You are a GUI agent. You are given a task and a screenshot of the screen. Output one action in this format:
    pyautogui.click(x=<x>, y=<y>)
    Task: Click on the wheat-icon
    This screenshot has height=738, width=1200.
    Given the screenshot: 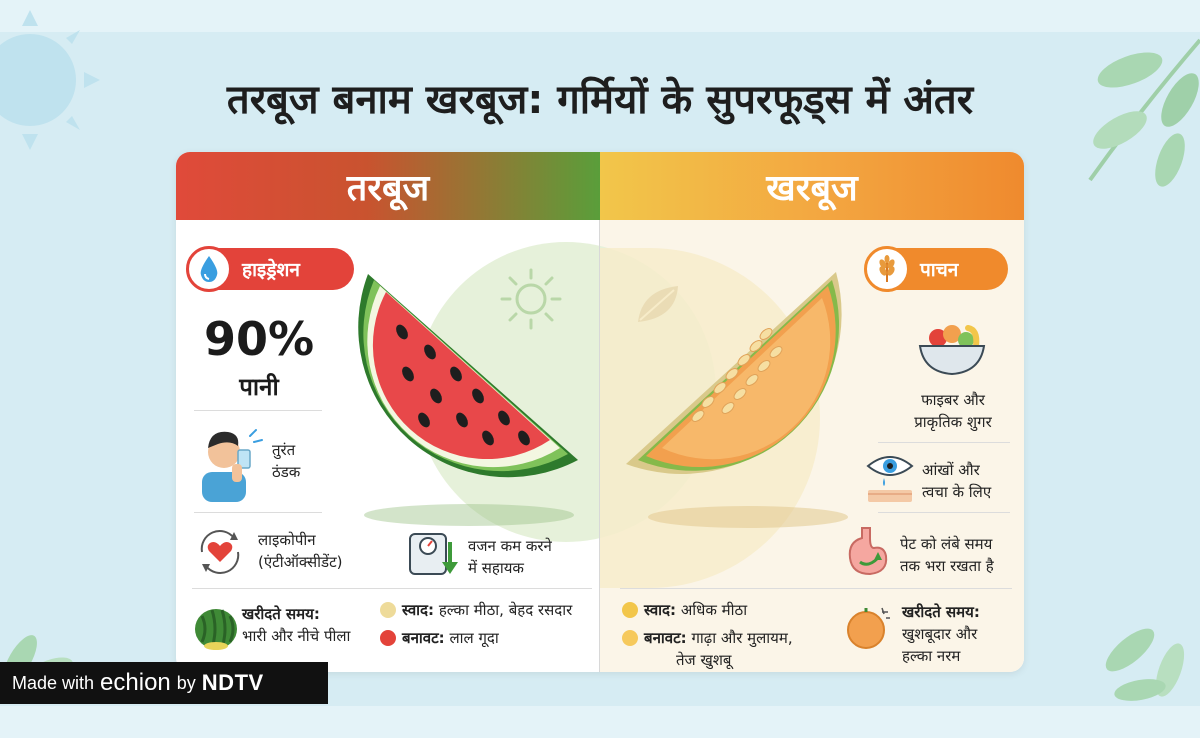 What is the action you would take?
    pyautogui.click(x=887, y=269)
    